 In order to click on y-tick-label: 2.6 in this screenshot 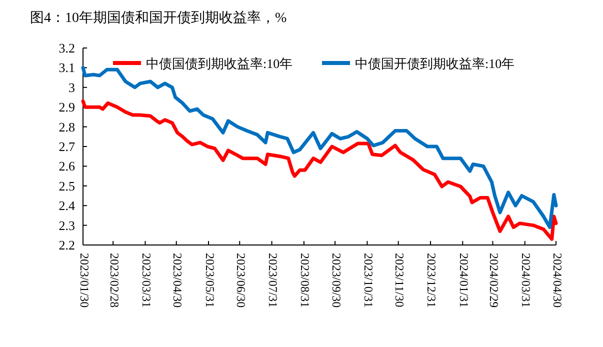, I will do `click(67, 166)`.